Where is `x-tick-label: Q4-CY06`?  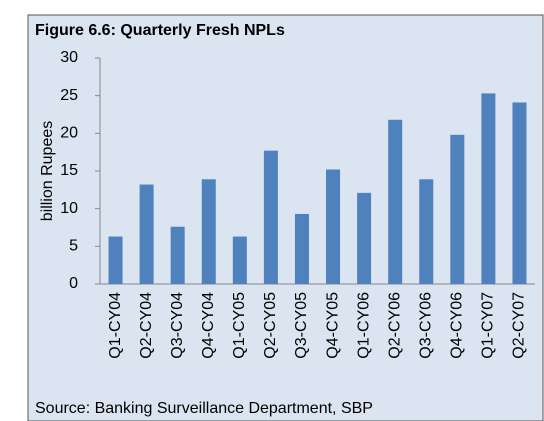 x-tick-label: Q4-CY06 is located at coordinates (457, 325).